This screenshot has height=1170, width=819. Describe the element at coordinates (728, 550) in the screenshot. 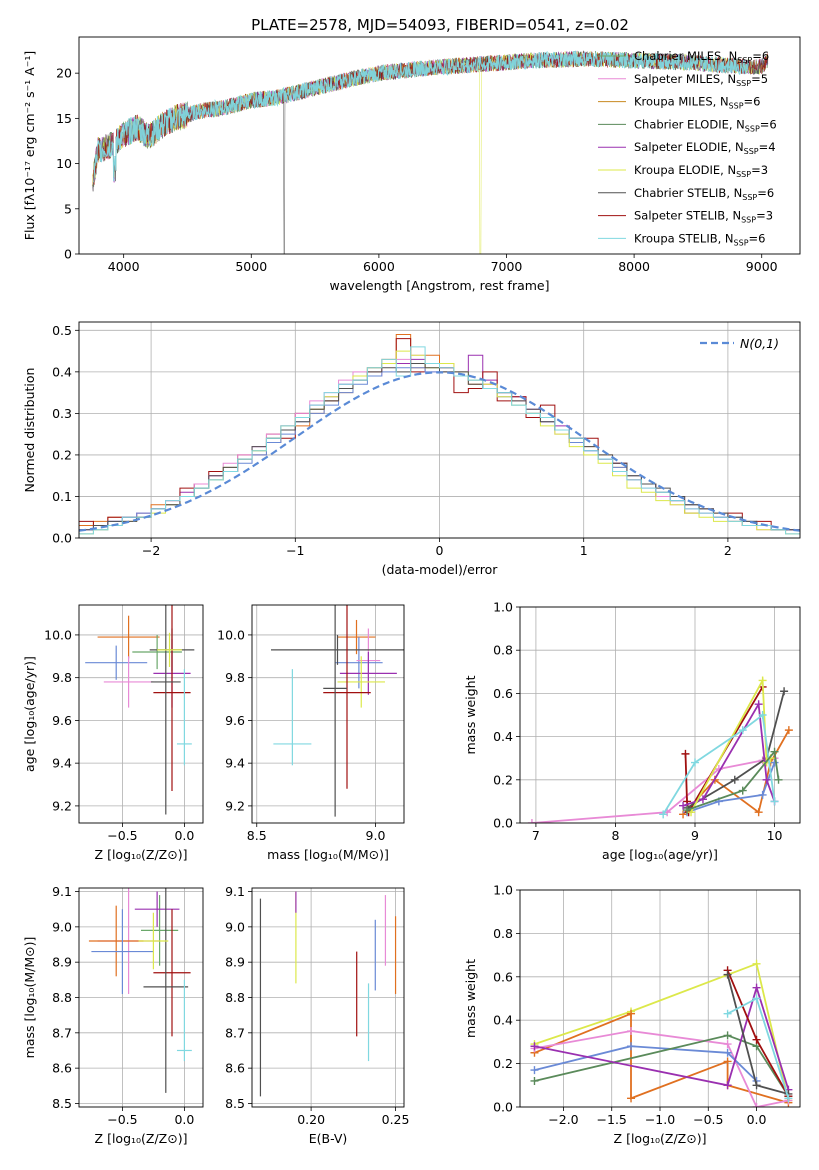

I see `x-tick-label: 2` at that location.